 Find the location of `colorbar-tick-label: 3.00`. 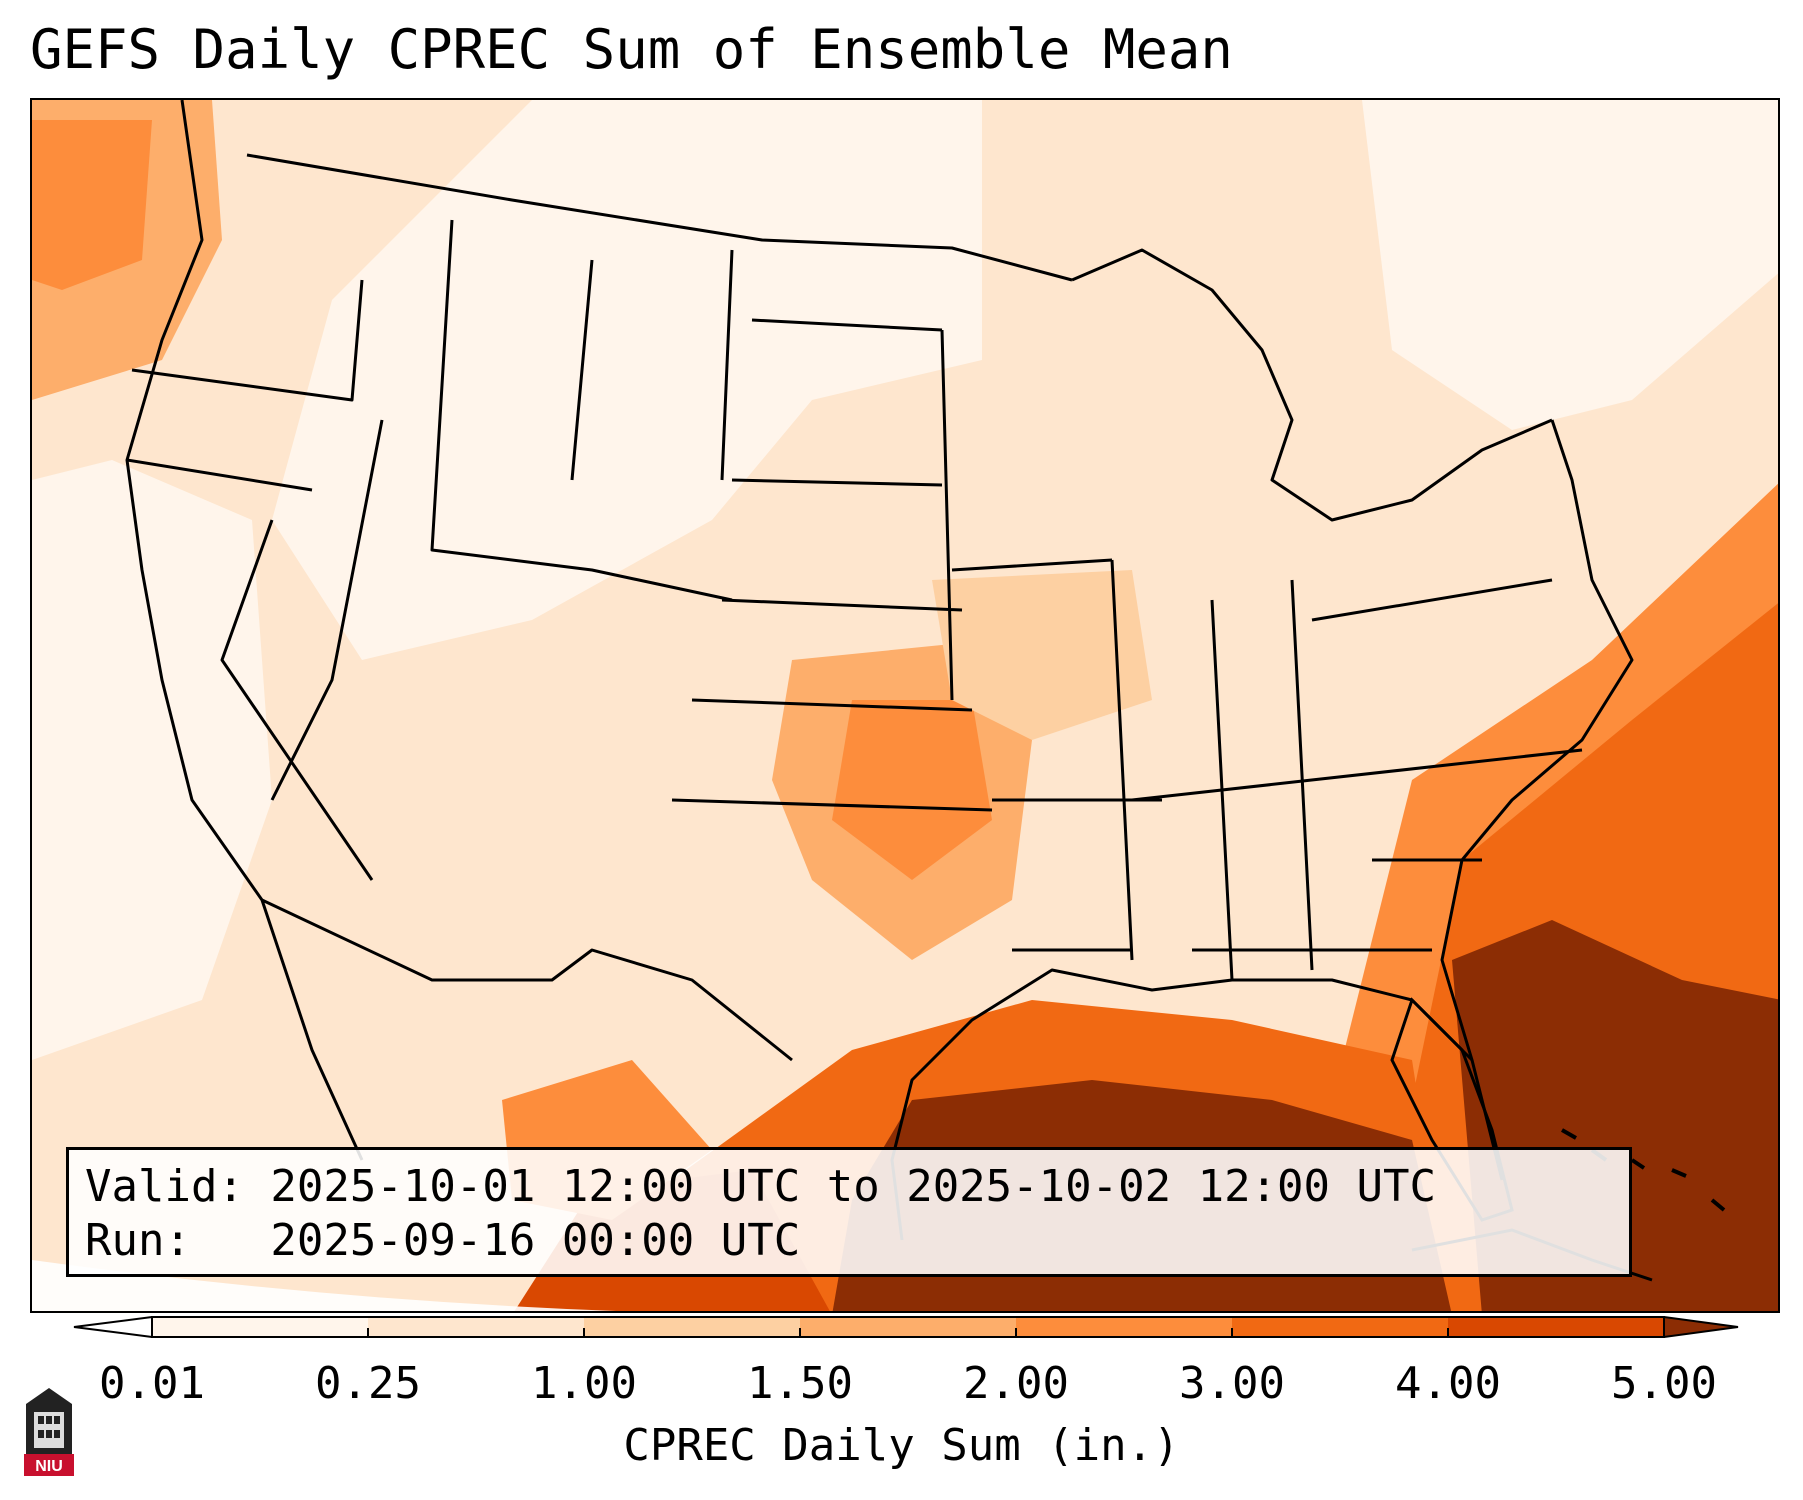

colorbar-tick-label: 3.00 is located at coordinates (1232, 1383).